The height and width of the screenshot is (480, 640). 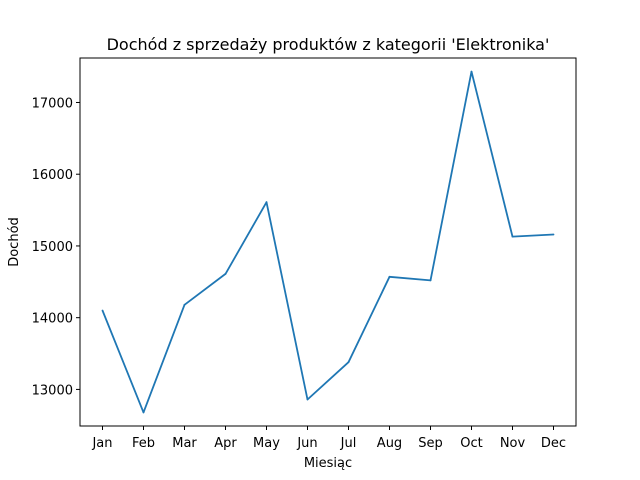 I want to click on x-tick-label: Jun, so click(x=306, y=443).